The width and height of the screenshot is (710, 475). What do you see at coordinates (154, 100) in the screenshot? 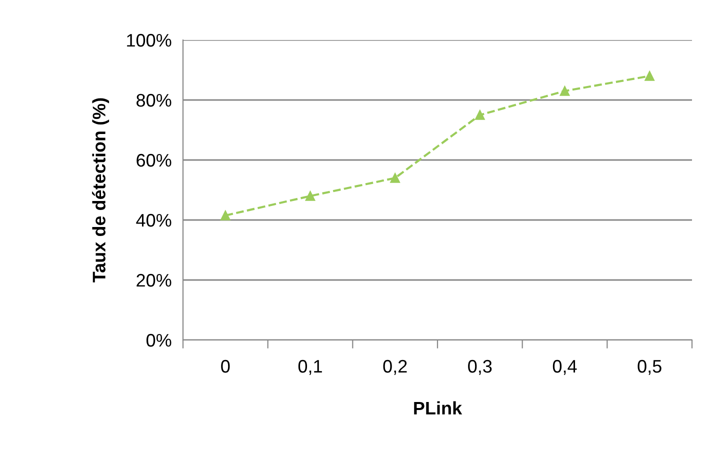
I see `y-tick-label: 80%` at bounding box center [154, 100].